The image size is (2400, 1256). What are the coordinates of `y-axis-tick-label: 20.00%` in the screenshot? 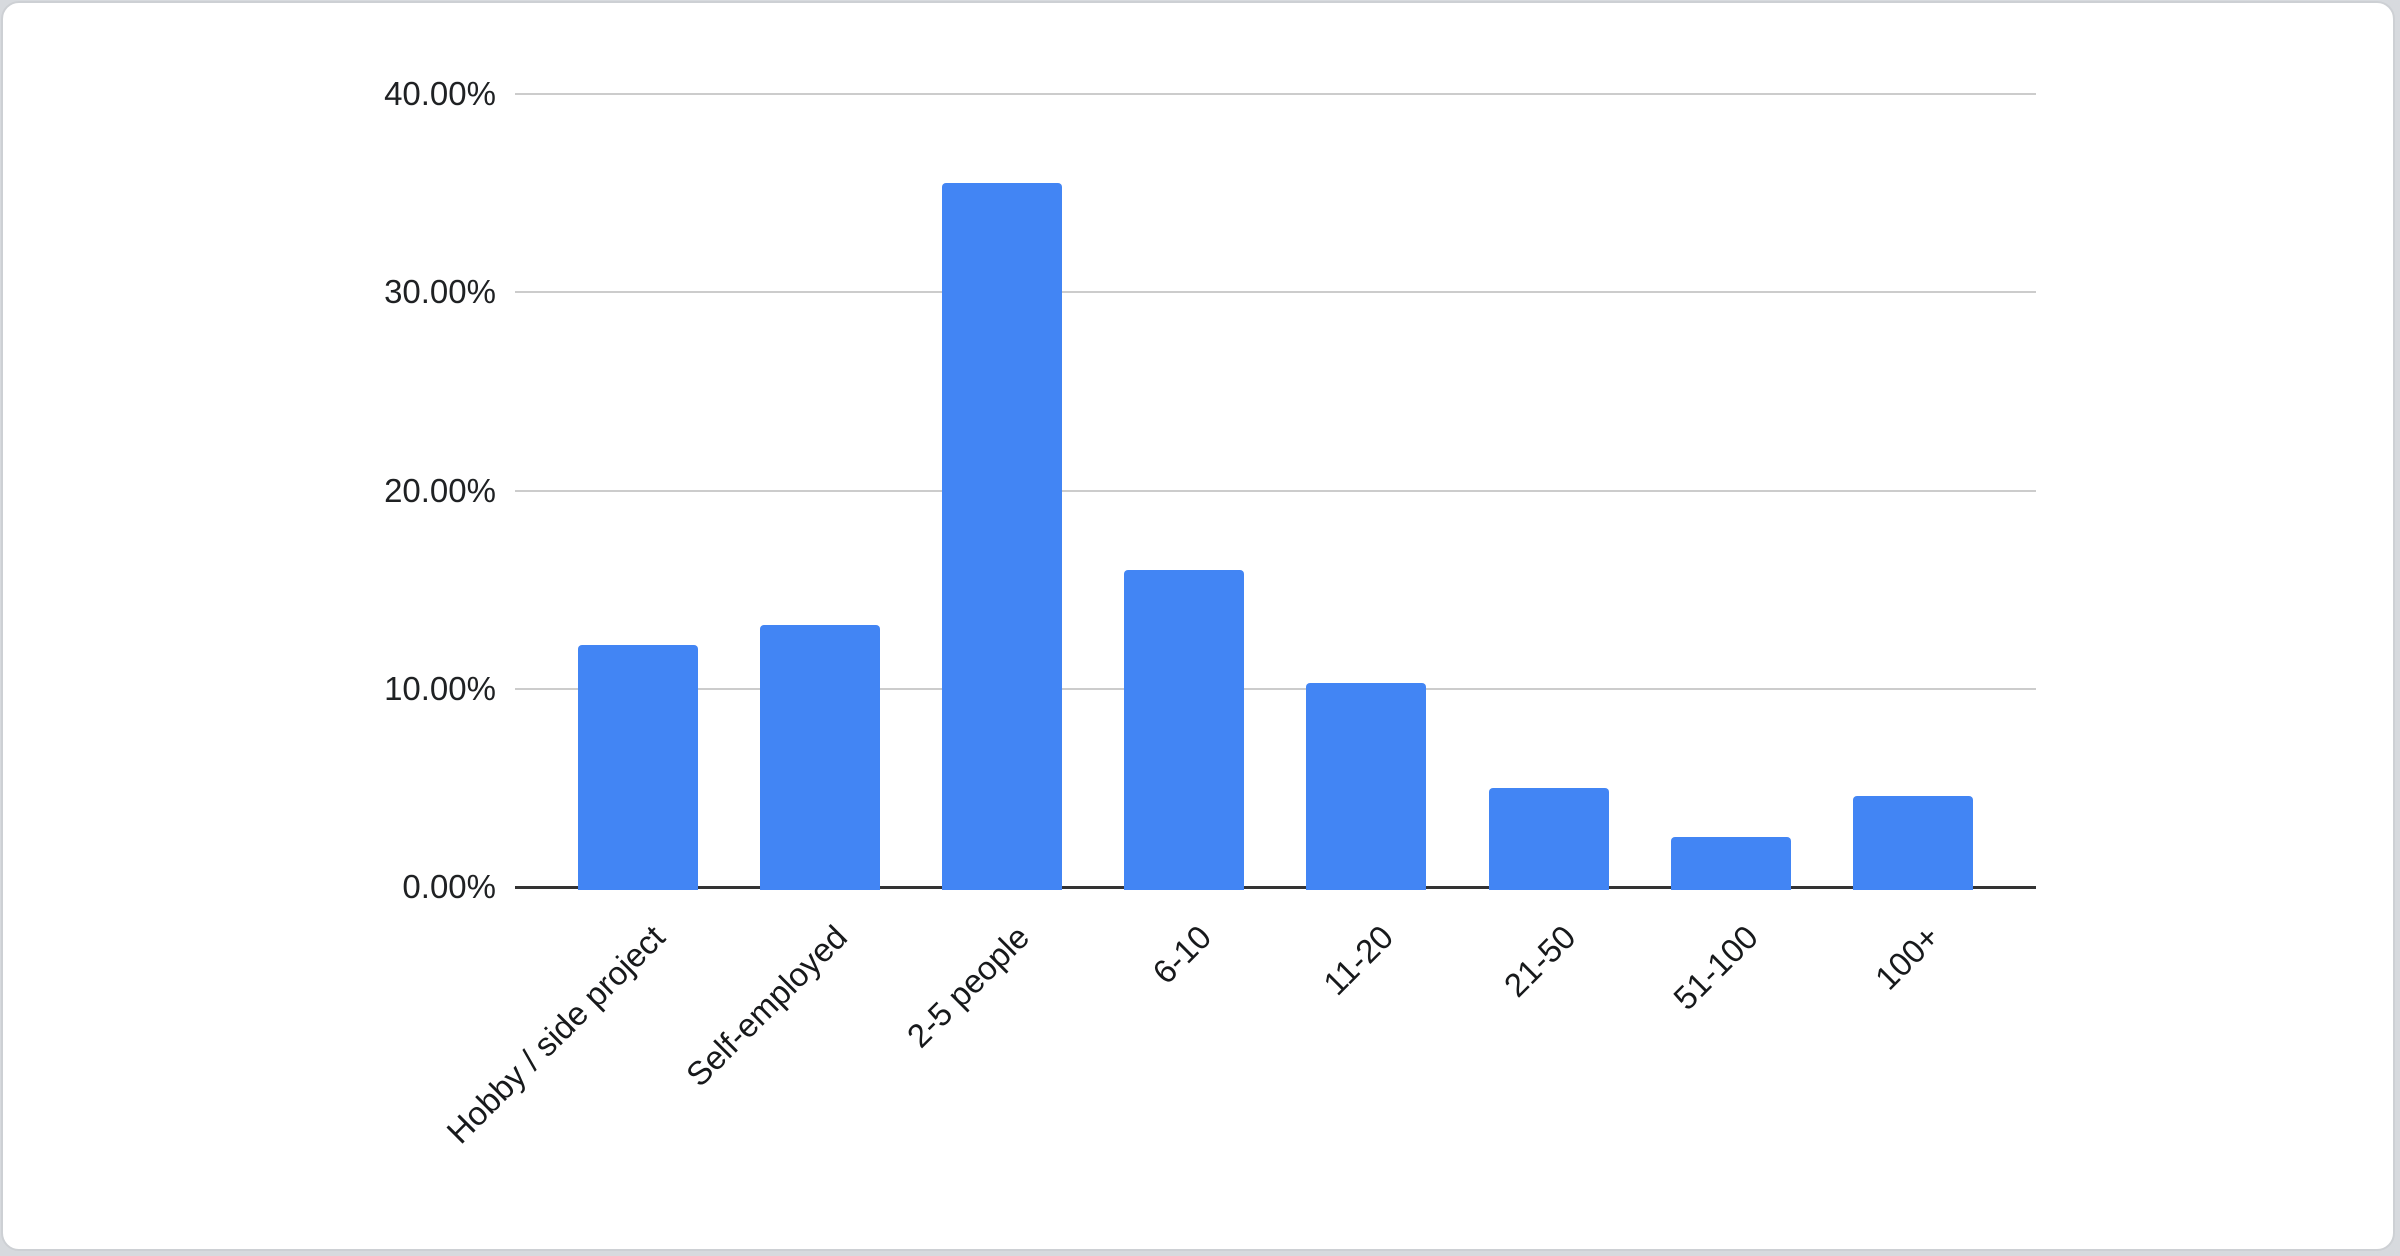 It's located at (440, 490).